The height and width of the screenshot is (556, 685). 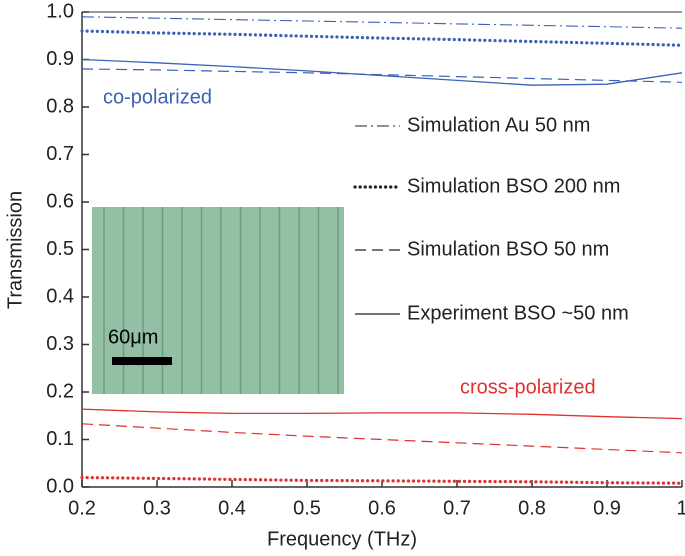 I want to click on y-tick-label: 1.0, so click(x=60, y=11).